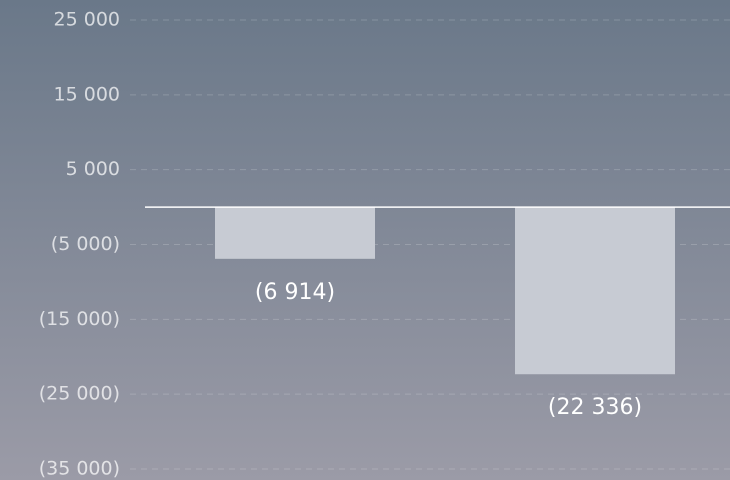  I want to click on value-label: (22 336), so click(595, 407).